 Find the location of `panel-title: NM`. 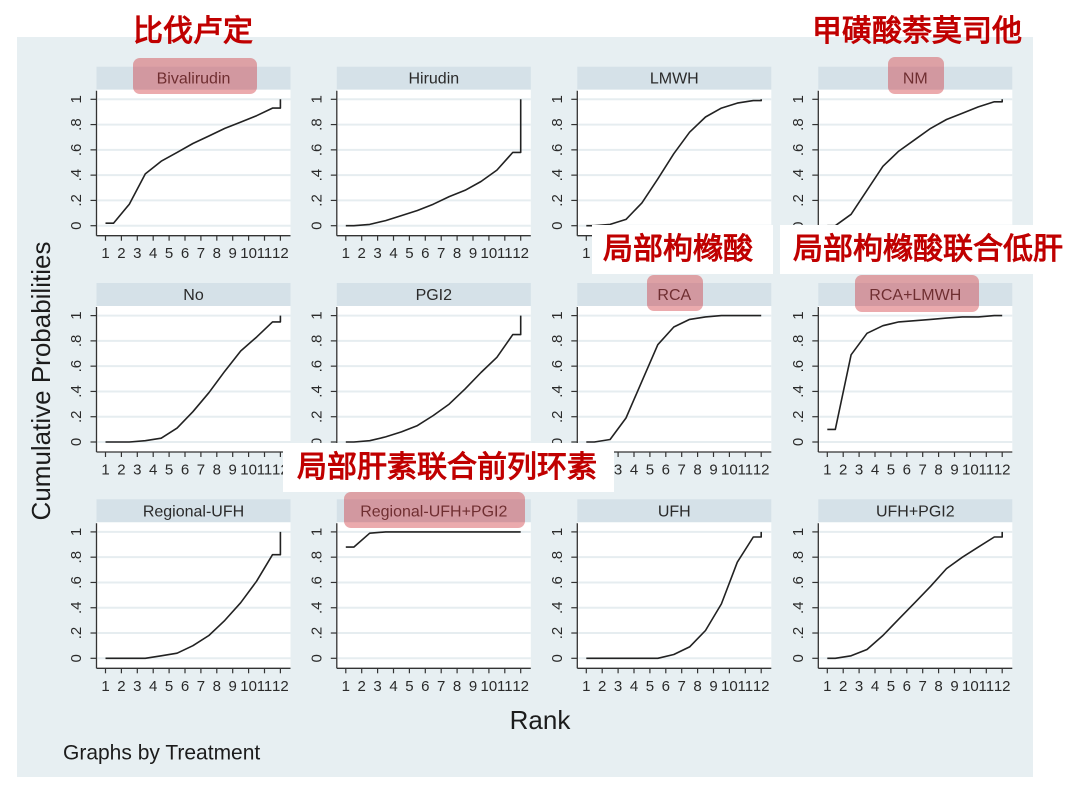

panel-title: NM is located at coordinates (915, 79).